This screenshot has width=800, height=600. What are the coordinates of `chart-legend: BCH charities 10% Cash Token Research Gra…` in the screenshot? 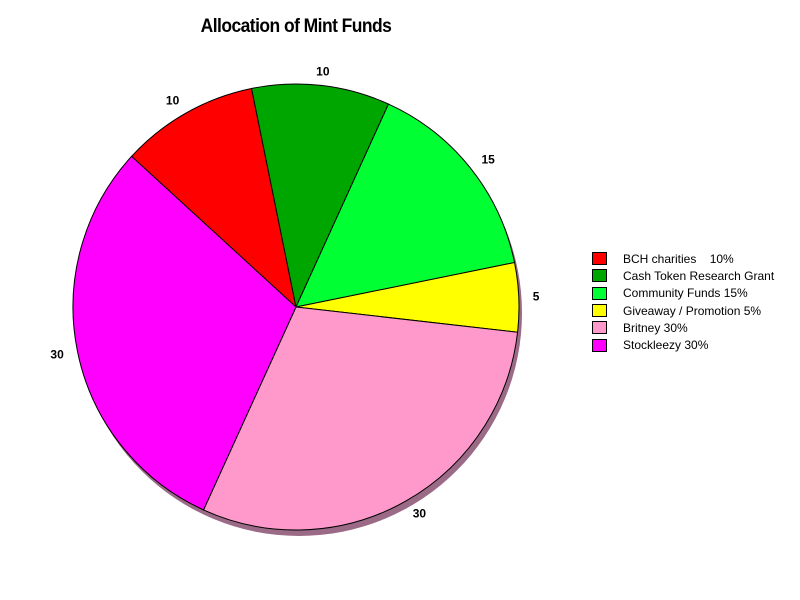 It's located at (683, 302).